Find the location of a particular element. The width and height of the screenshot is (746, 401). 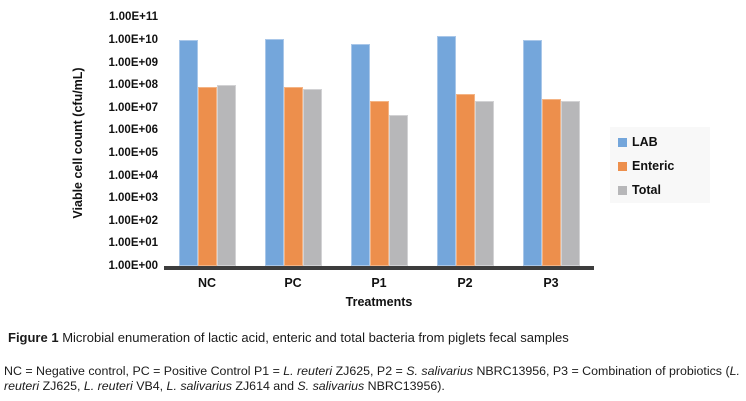

y-tick-label: 1.00E+10 is located at coordinates (133, 40).